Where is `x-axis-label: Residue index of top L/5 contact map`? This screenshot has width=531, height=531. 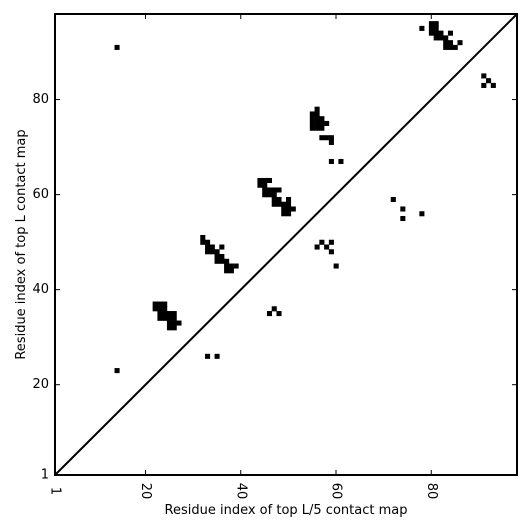 x-axis-label: Residue index of top L/5 contact map is located at coordinates (286, 510).